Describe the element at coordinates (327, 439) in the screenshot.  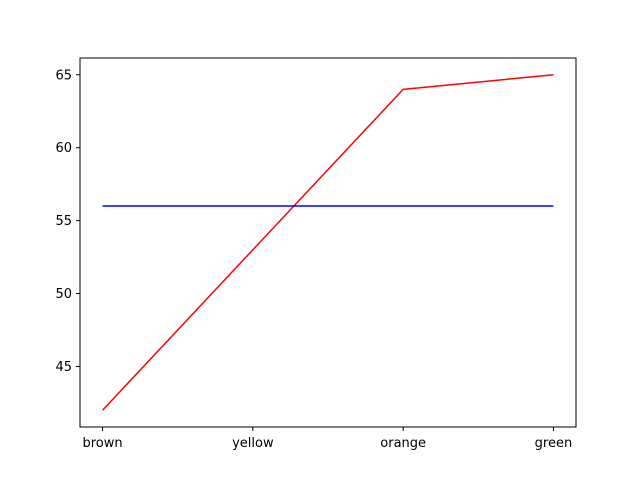
I see `x-axis: brown yellow orange green` at that location.